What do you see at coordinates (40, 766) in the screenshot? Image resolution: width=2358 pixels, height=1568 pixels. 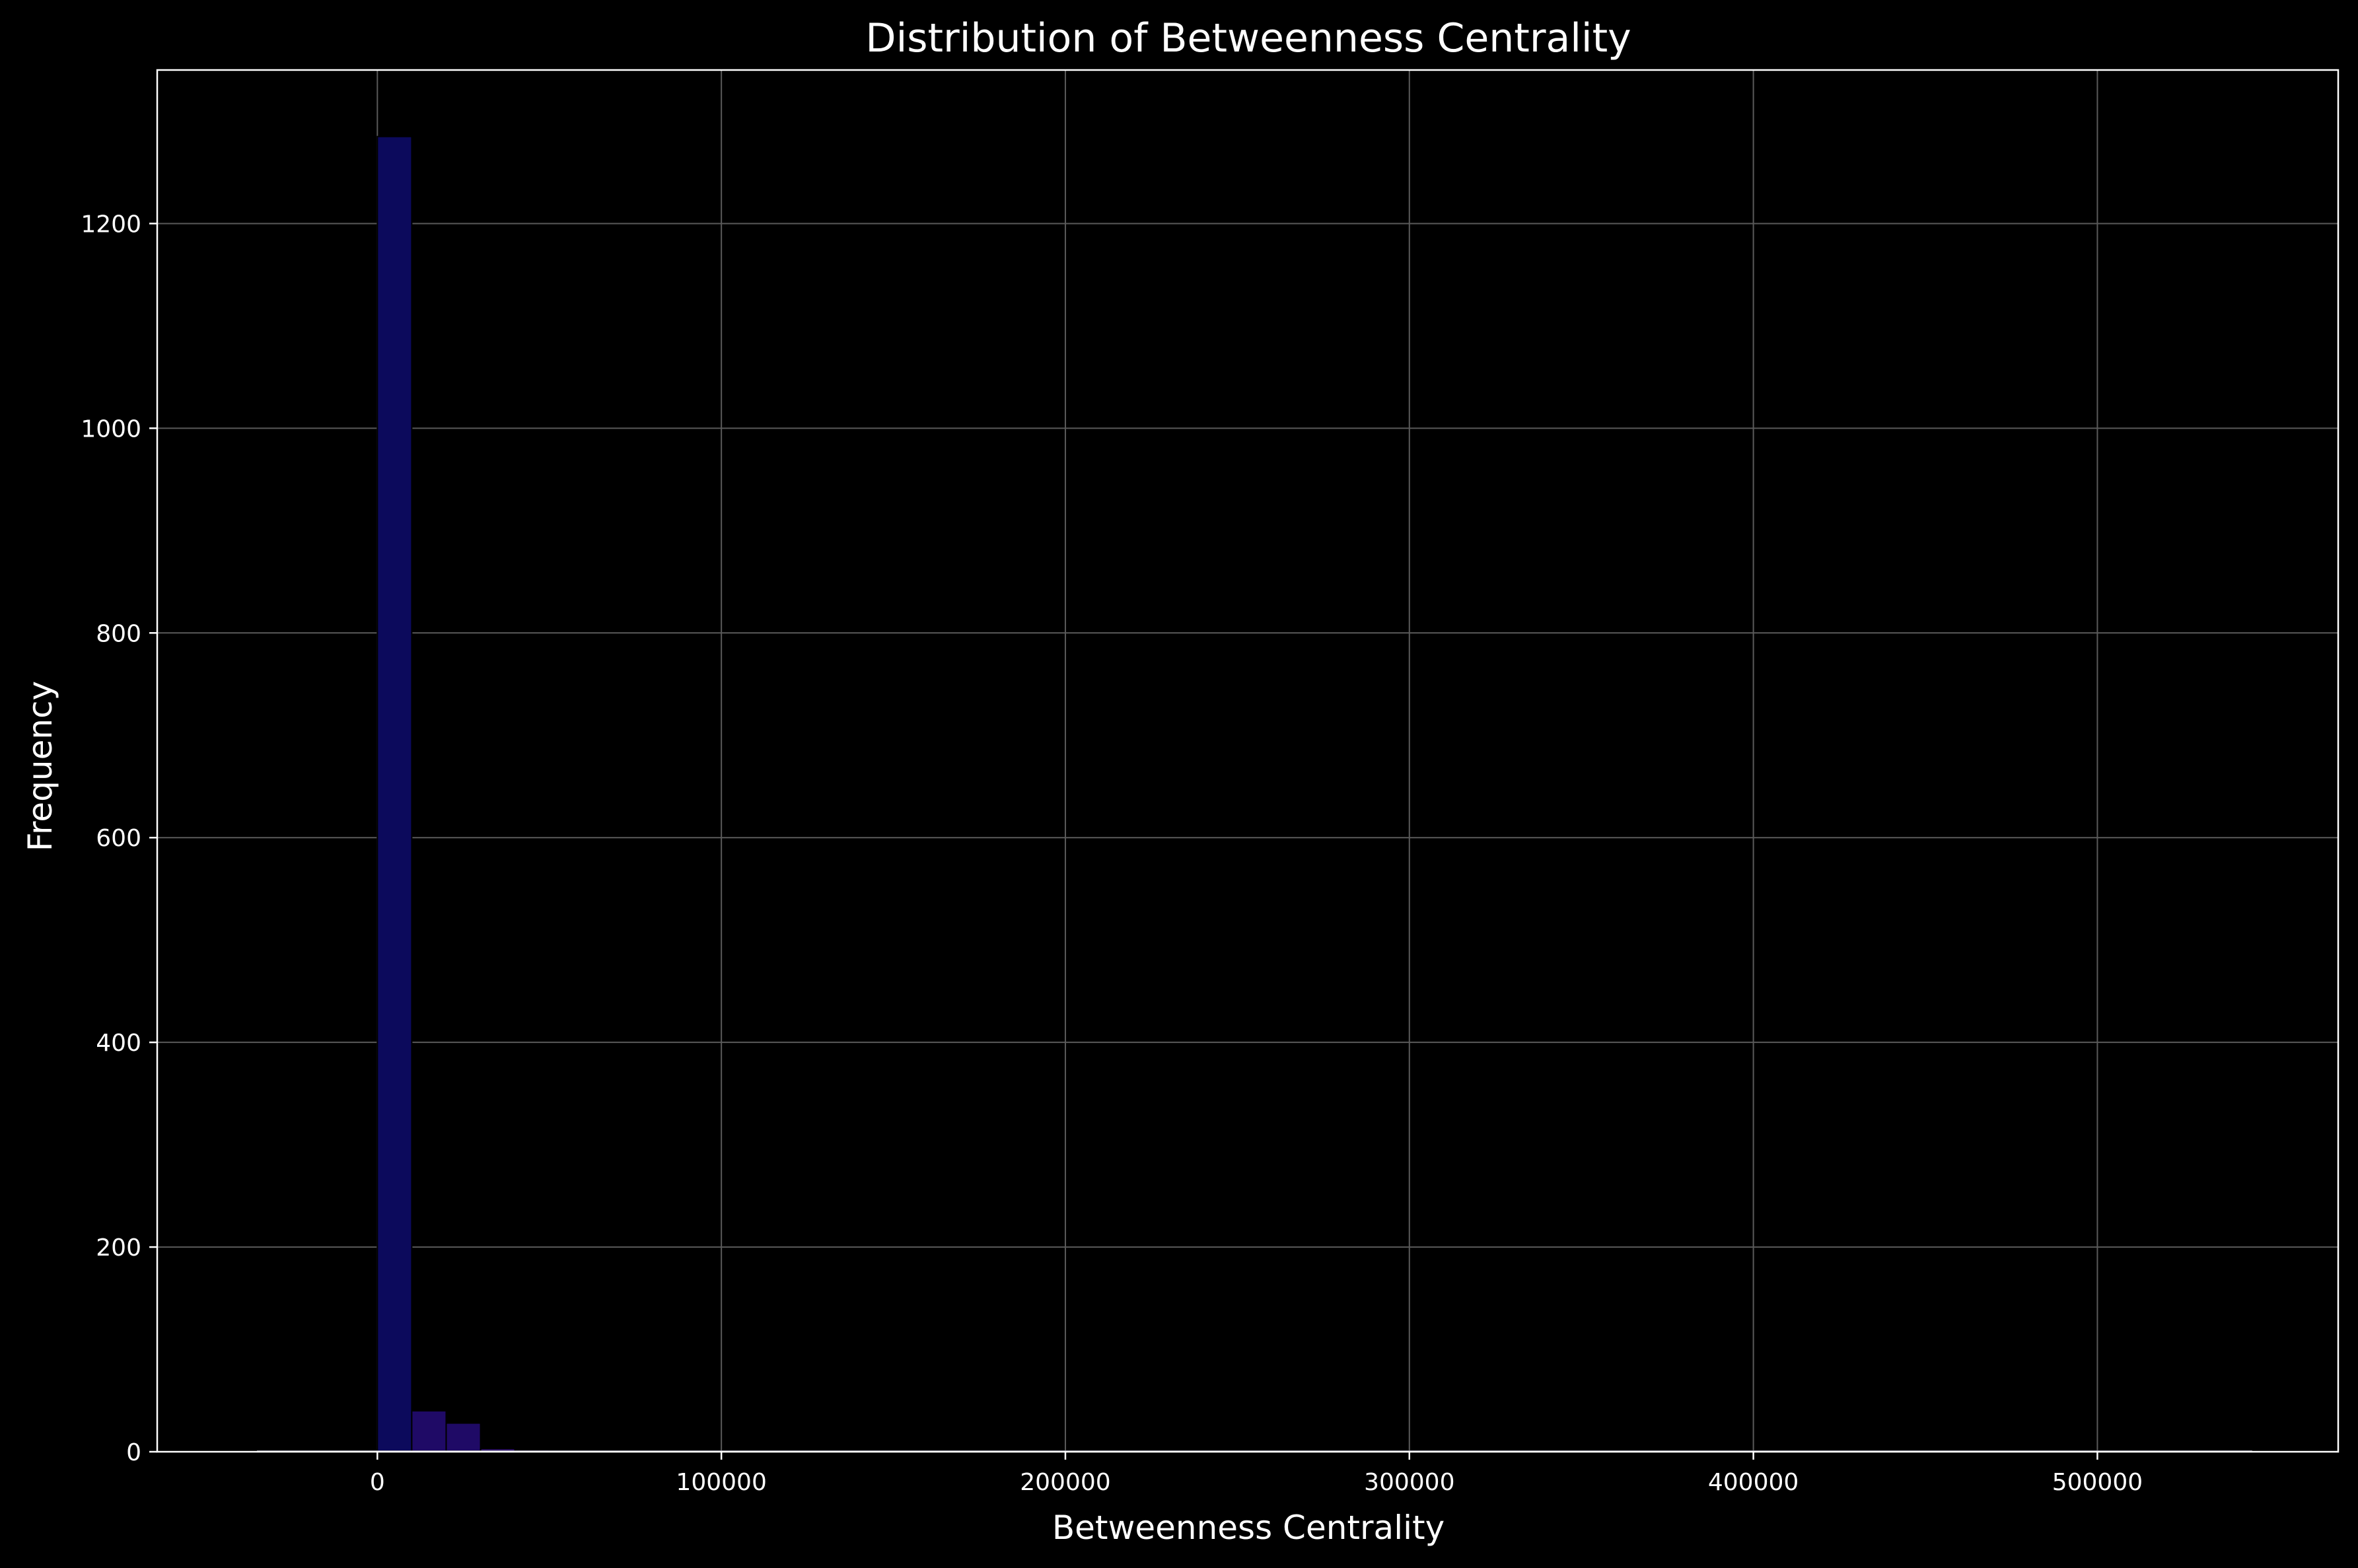 I see `y-axis-title: Frequency` at bounding box center [40, 766].